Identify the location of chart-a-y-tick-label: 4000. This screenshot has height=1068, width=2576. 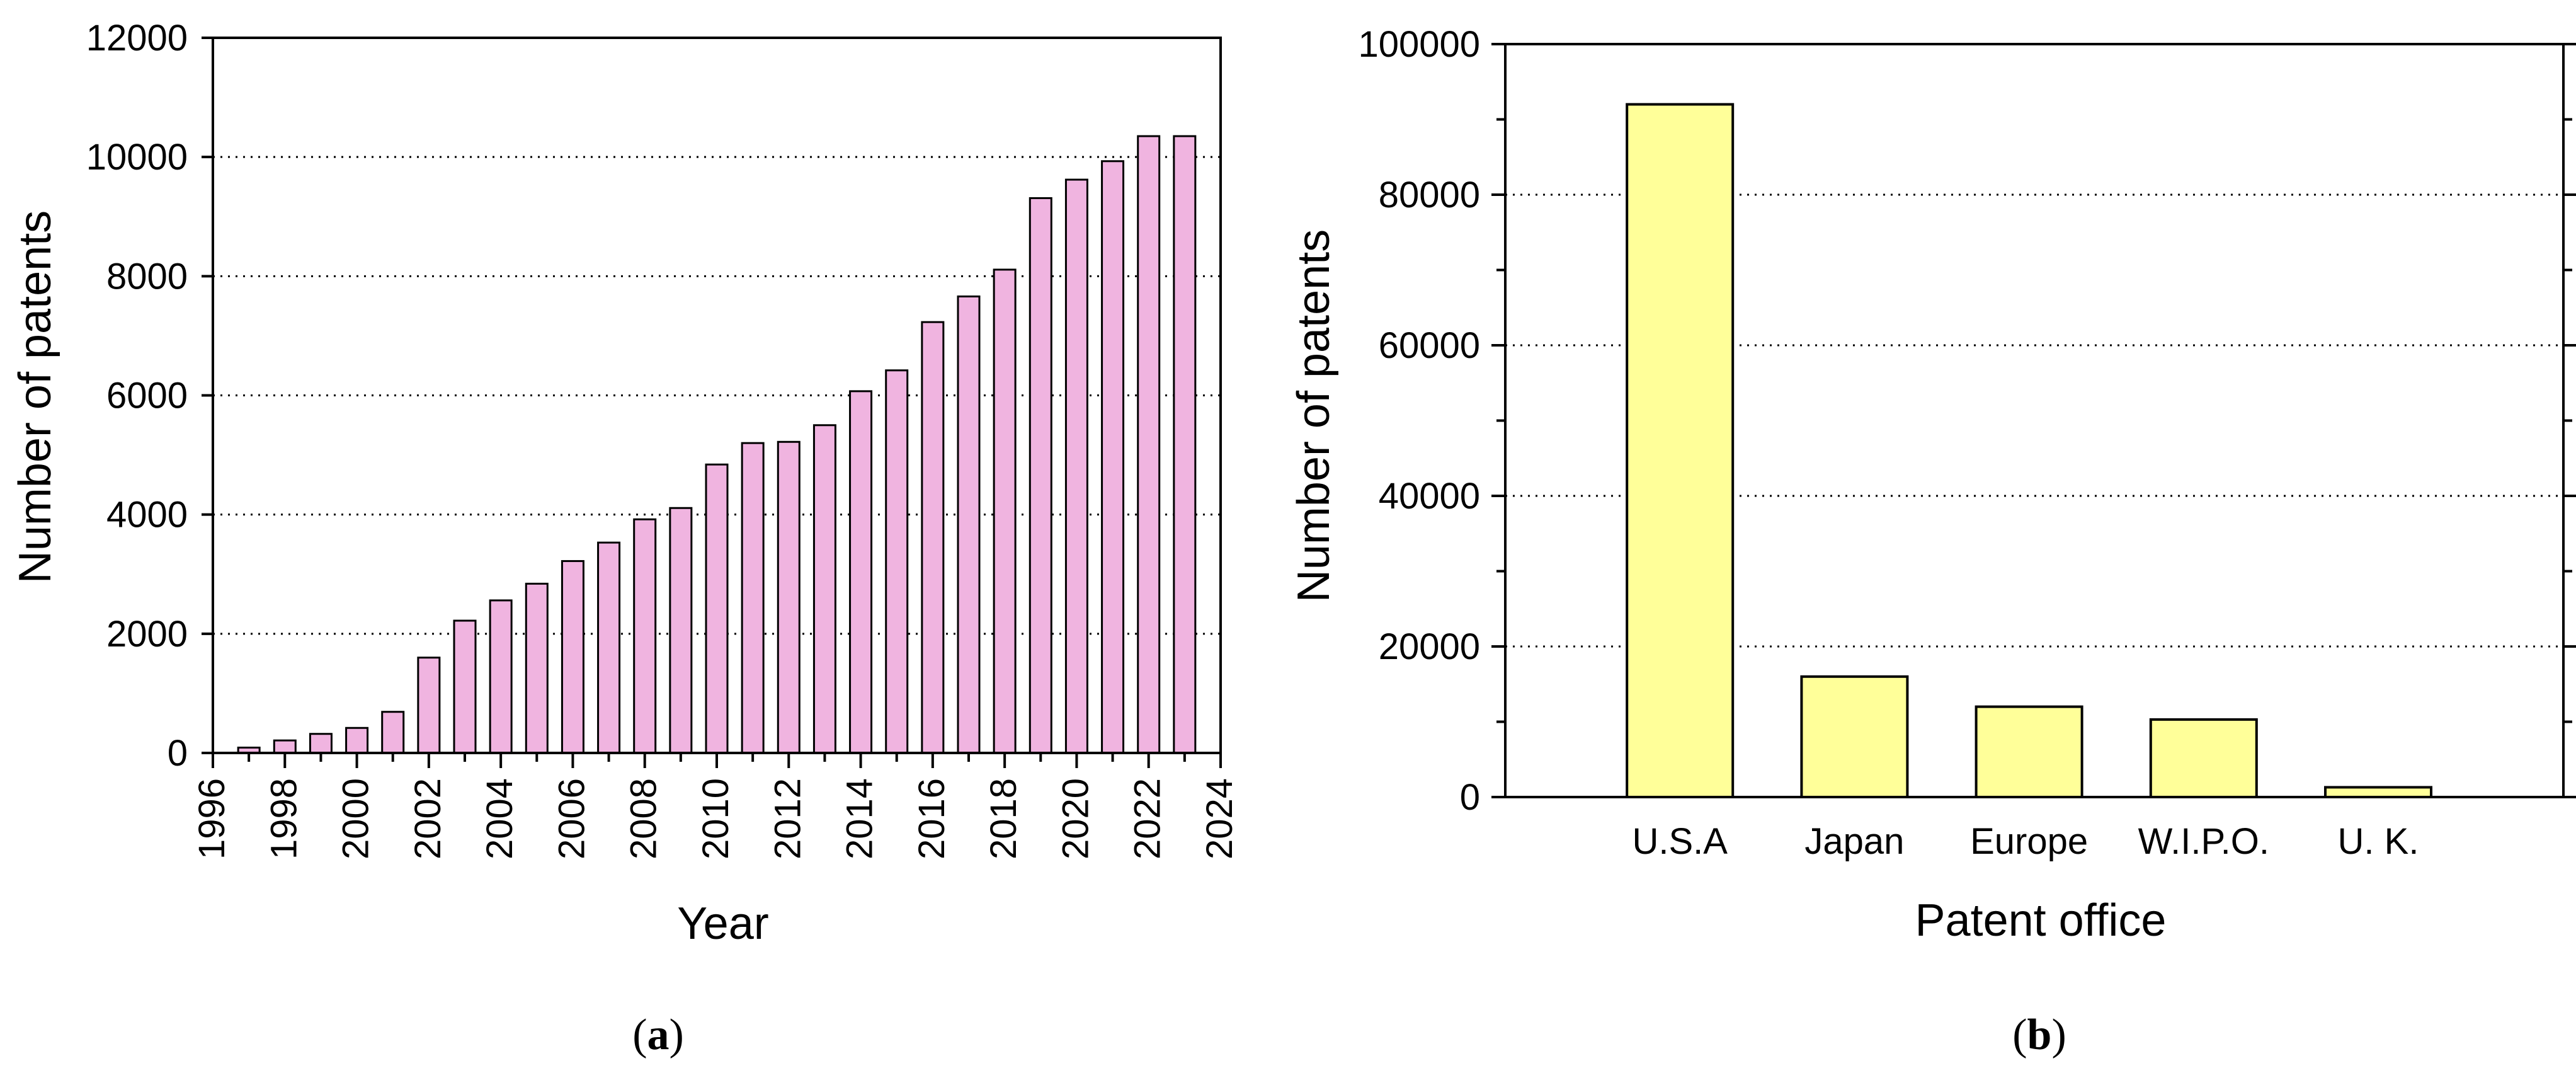
(147, 515).